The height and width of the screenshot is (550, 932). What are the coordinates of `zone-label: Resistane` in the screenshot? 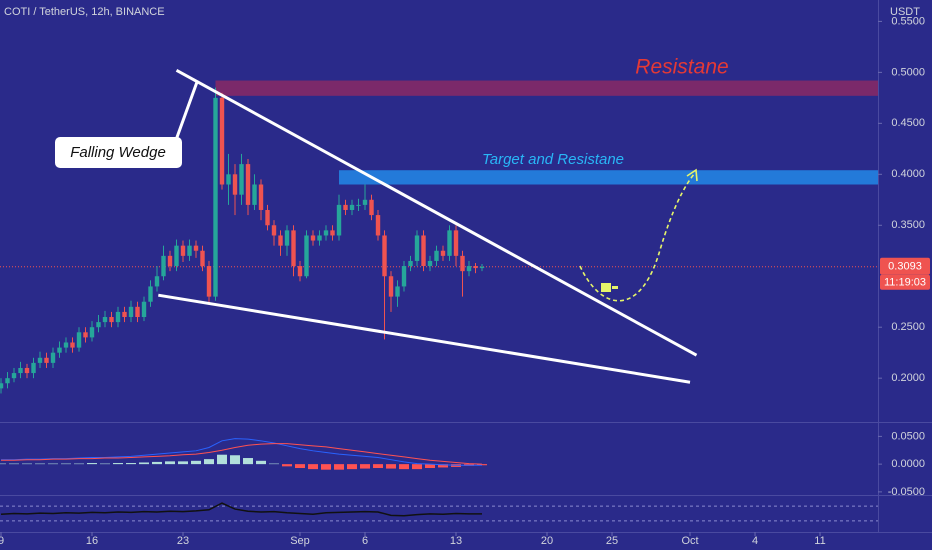 It's located at (681, 67).